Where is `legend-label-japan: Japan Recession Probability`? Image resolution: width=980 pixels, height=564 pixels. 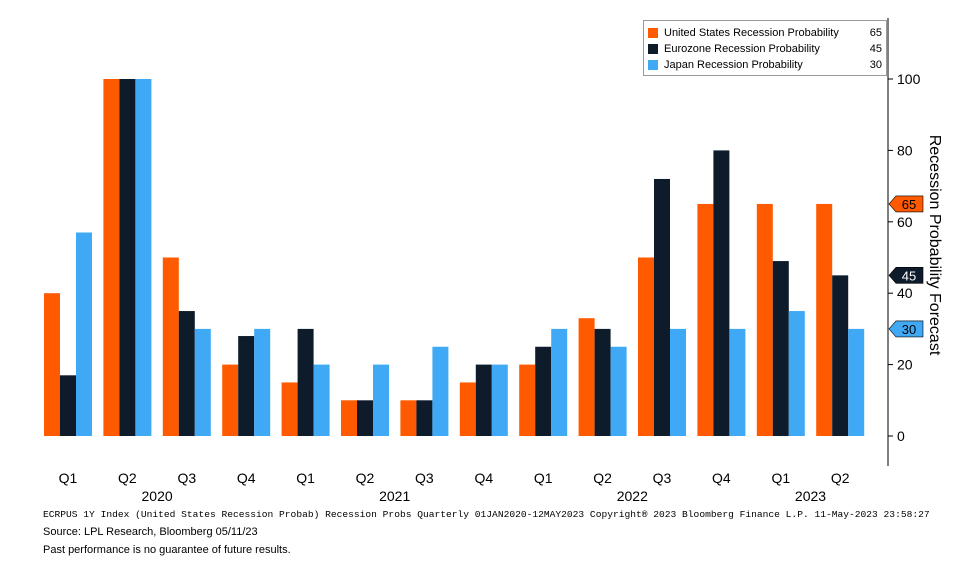
legend-label-japan: Japan Recession Probability is located at coordinates (733, 65).